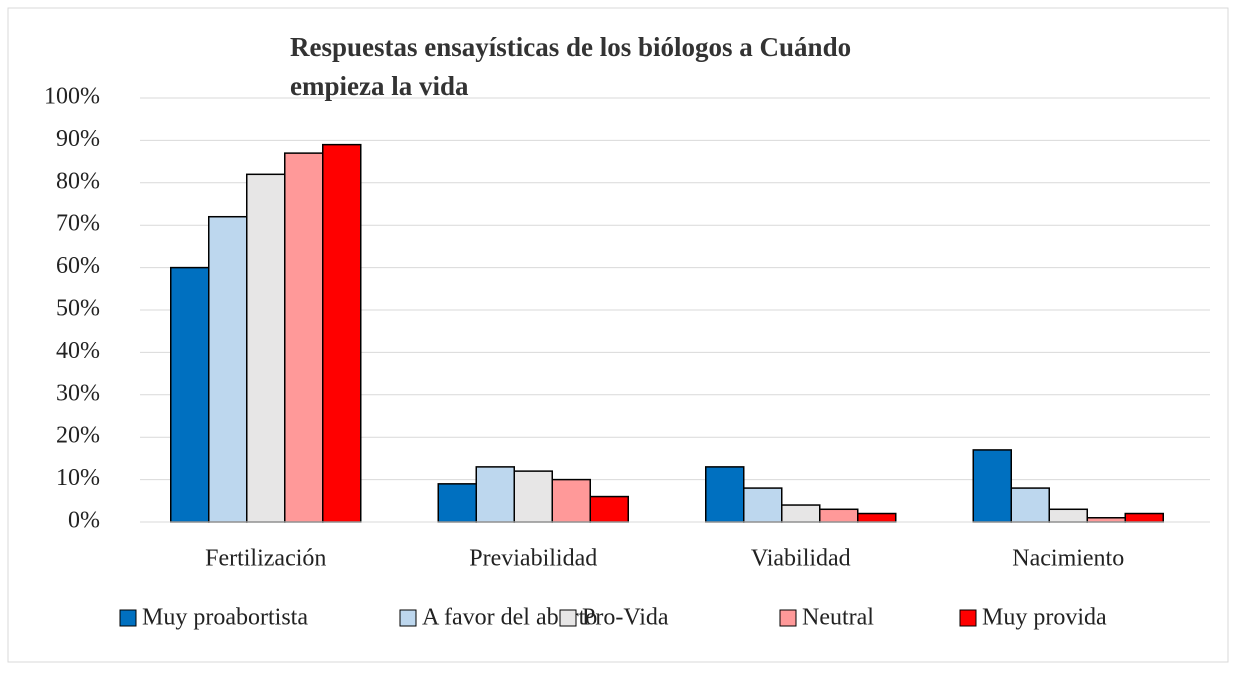  What do you see at coordinates (78, 393) in the screenshot?
I see `y-tick-label: 30%` at bounding box center [78, 393].